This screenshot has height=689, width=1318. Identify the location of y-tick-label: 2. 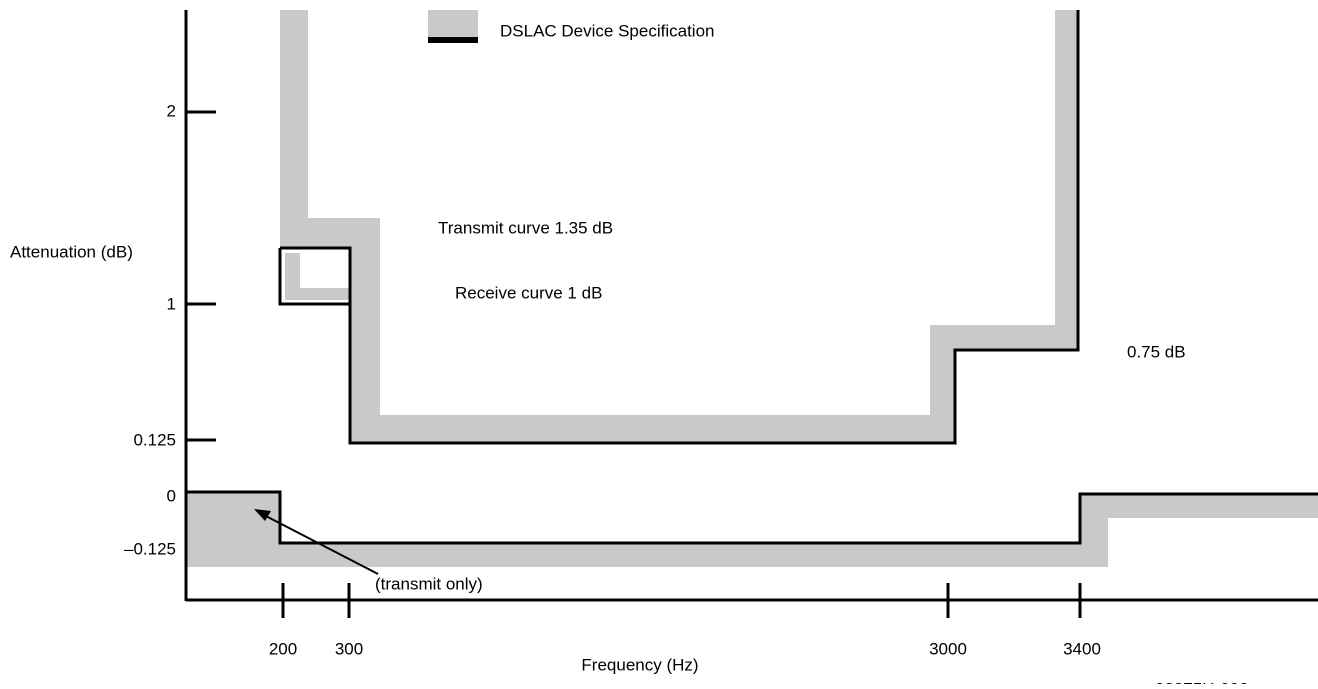
(171, 110).